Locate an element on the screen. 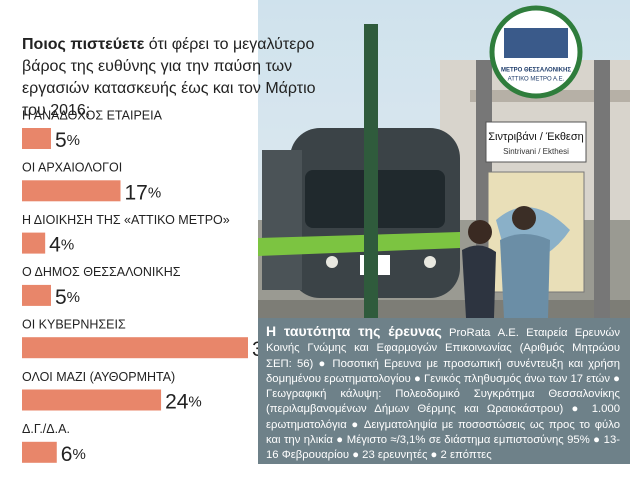 This screenshot has height=484, width=630. category-label: ΟΛΟΙ ΜΑΖΙ (ΑΥΘΟΡΜΗΤΑ) is located at coordinates (98, 377).